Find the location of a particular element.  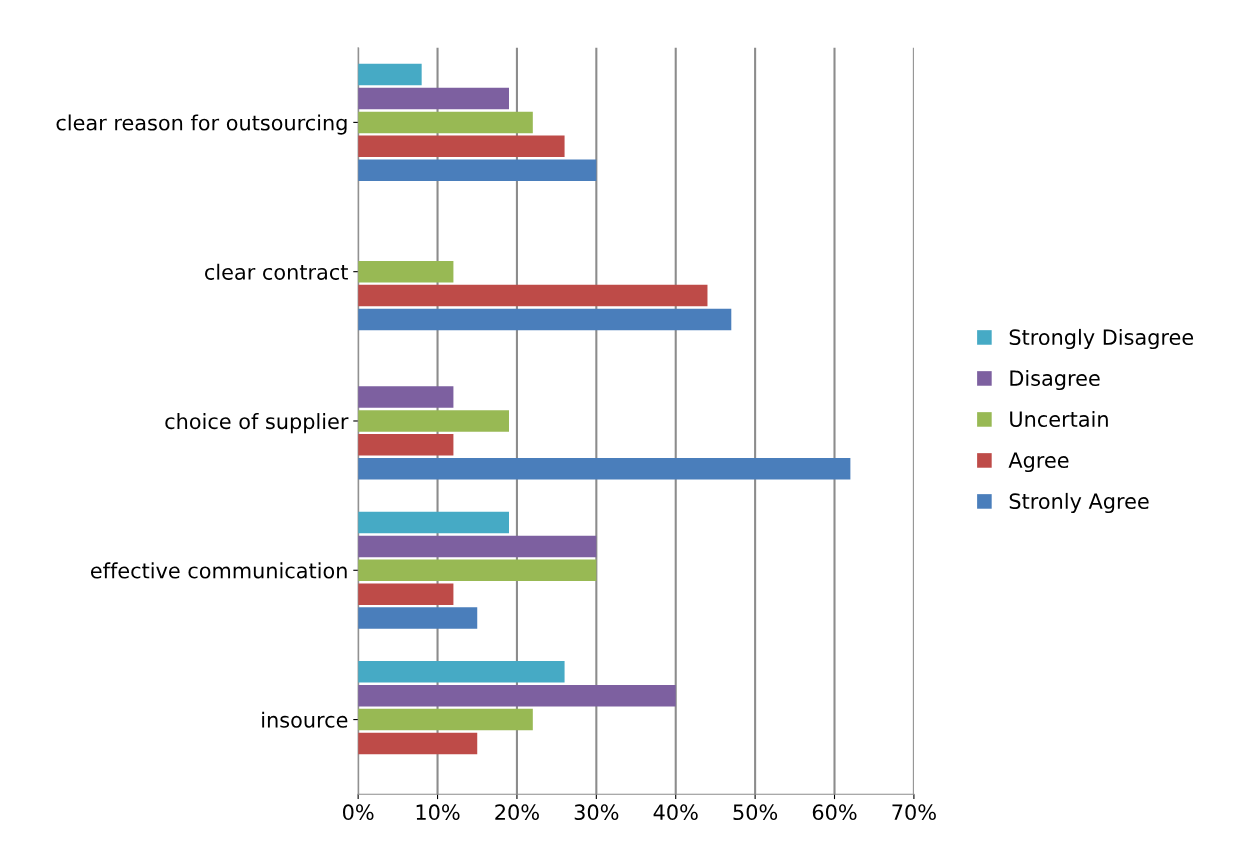

x-tick-label: 50% is located at coordinates (755, 812).